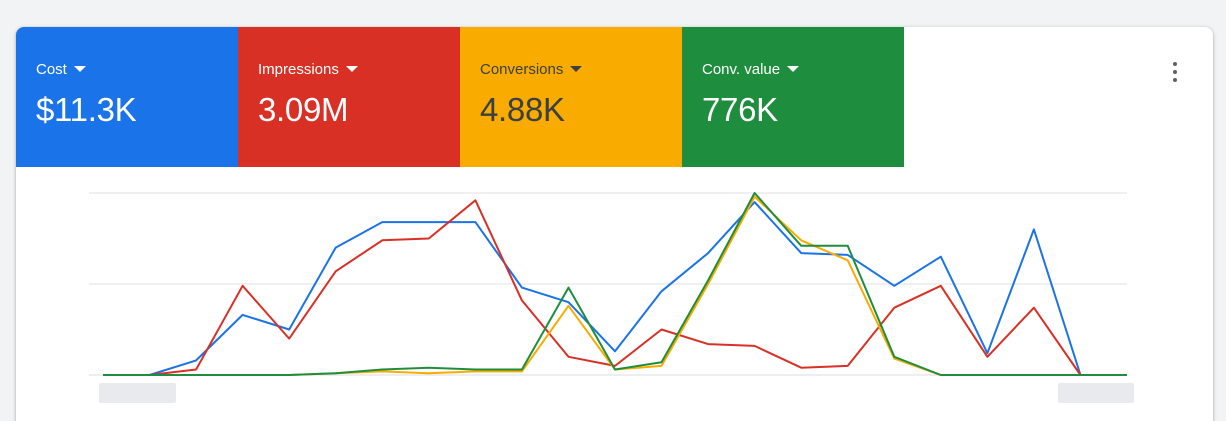 Image resolution: width=1226 pixels, height=421 pixels. What do you see at coordinates (740, 109) in the screenshot?
I see `metric-value: 776K` at bounding box center [740, 109].